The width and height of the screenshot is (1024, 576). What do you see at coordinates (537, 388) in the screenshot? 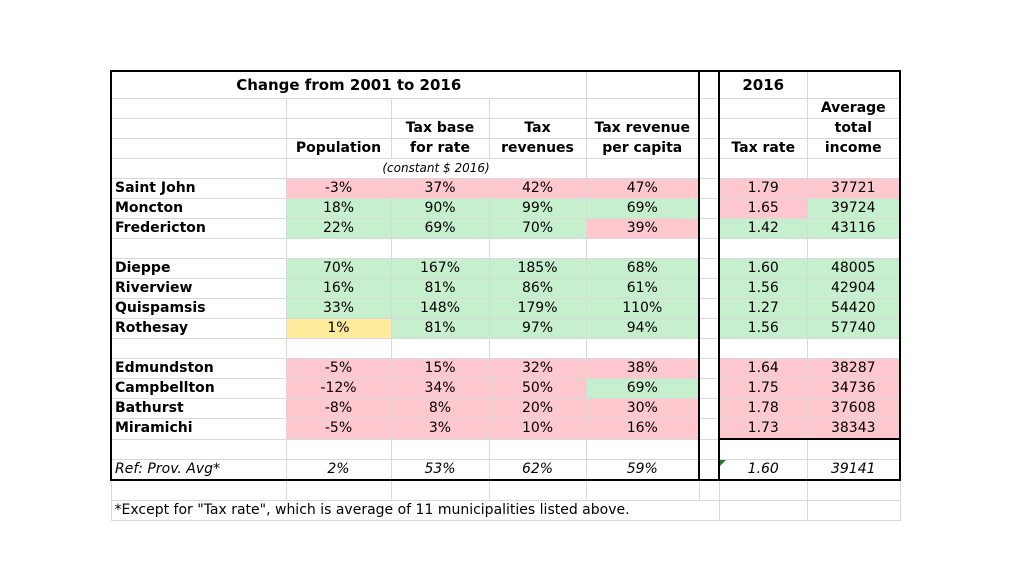
I see `taxrev-cell: 50%` at bounding box center [537, 388].